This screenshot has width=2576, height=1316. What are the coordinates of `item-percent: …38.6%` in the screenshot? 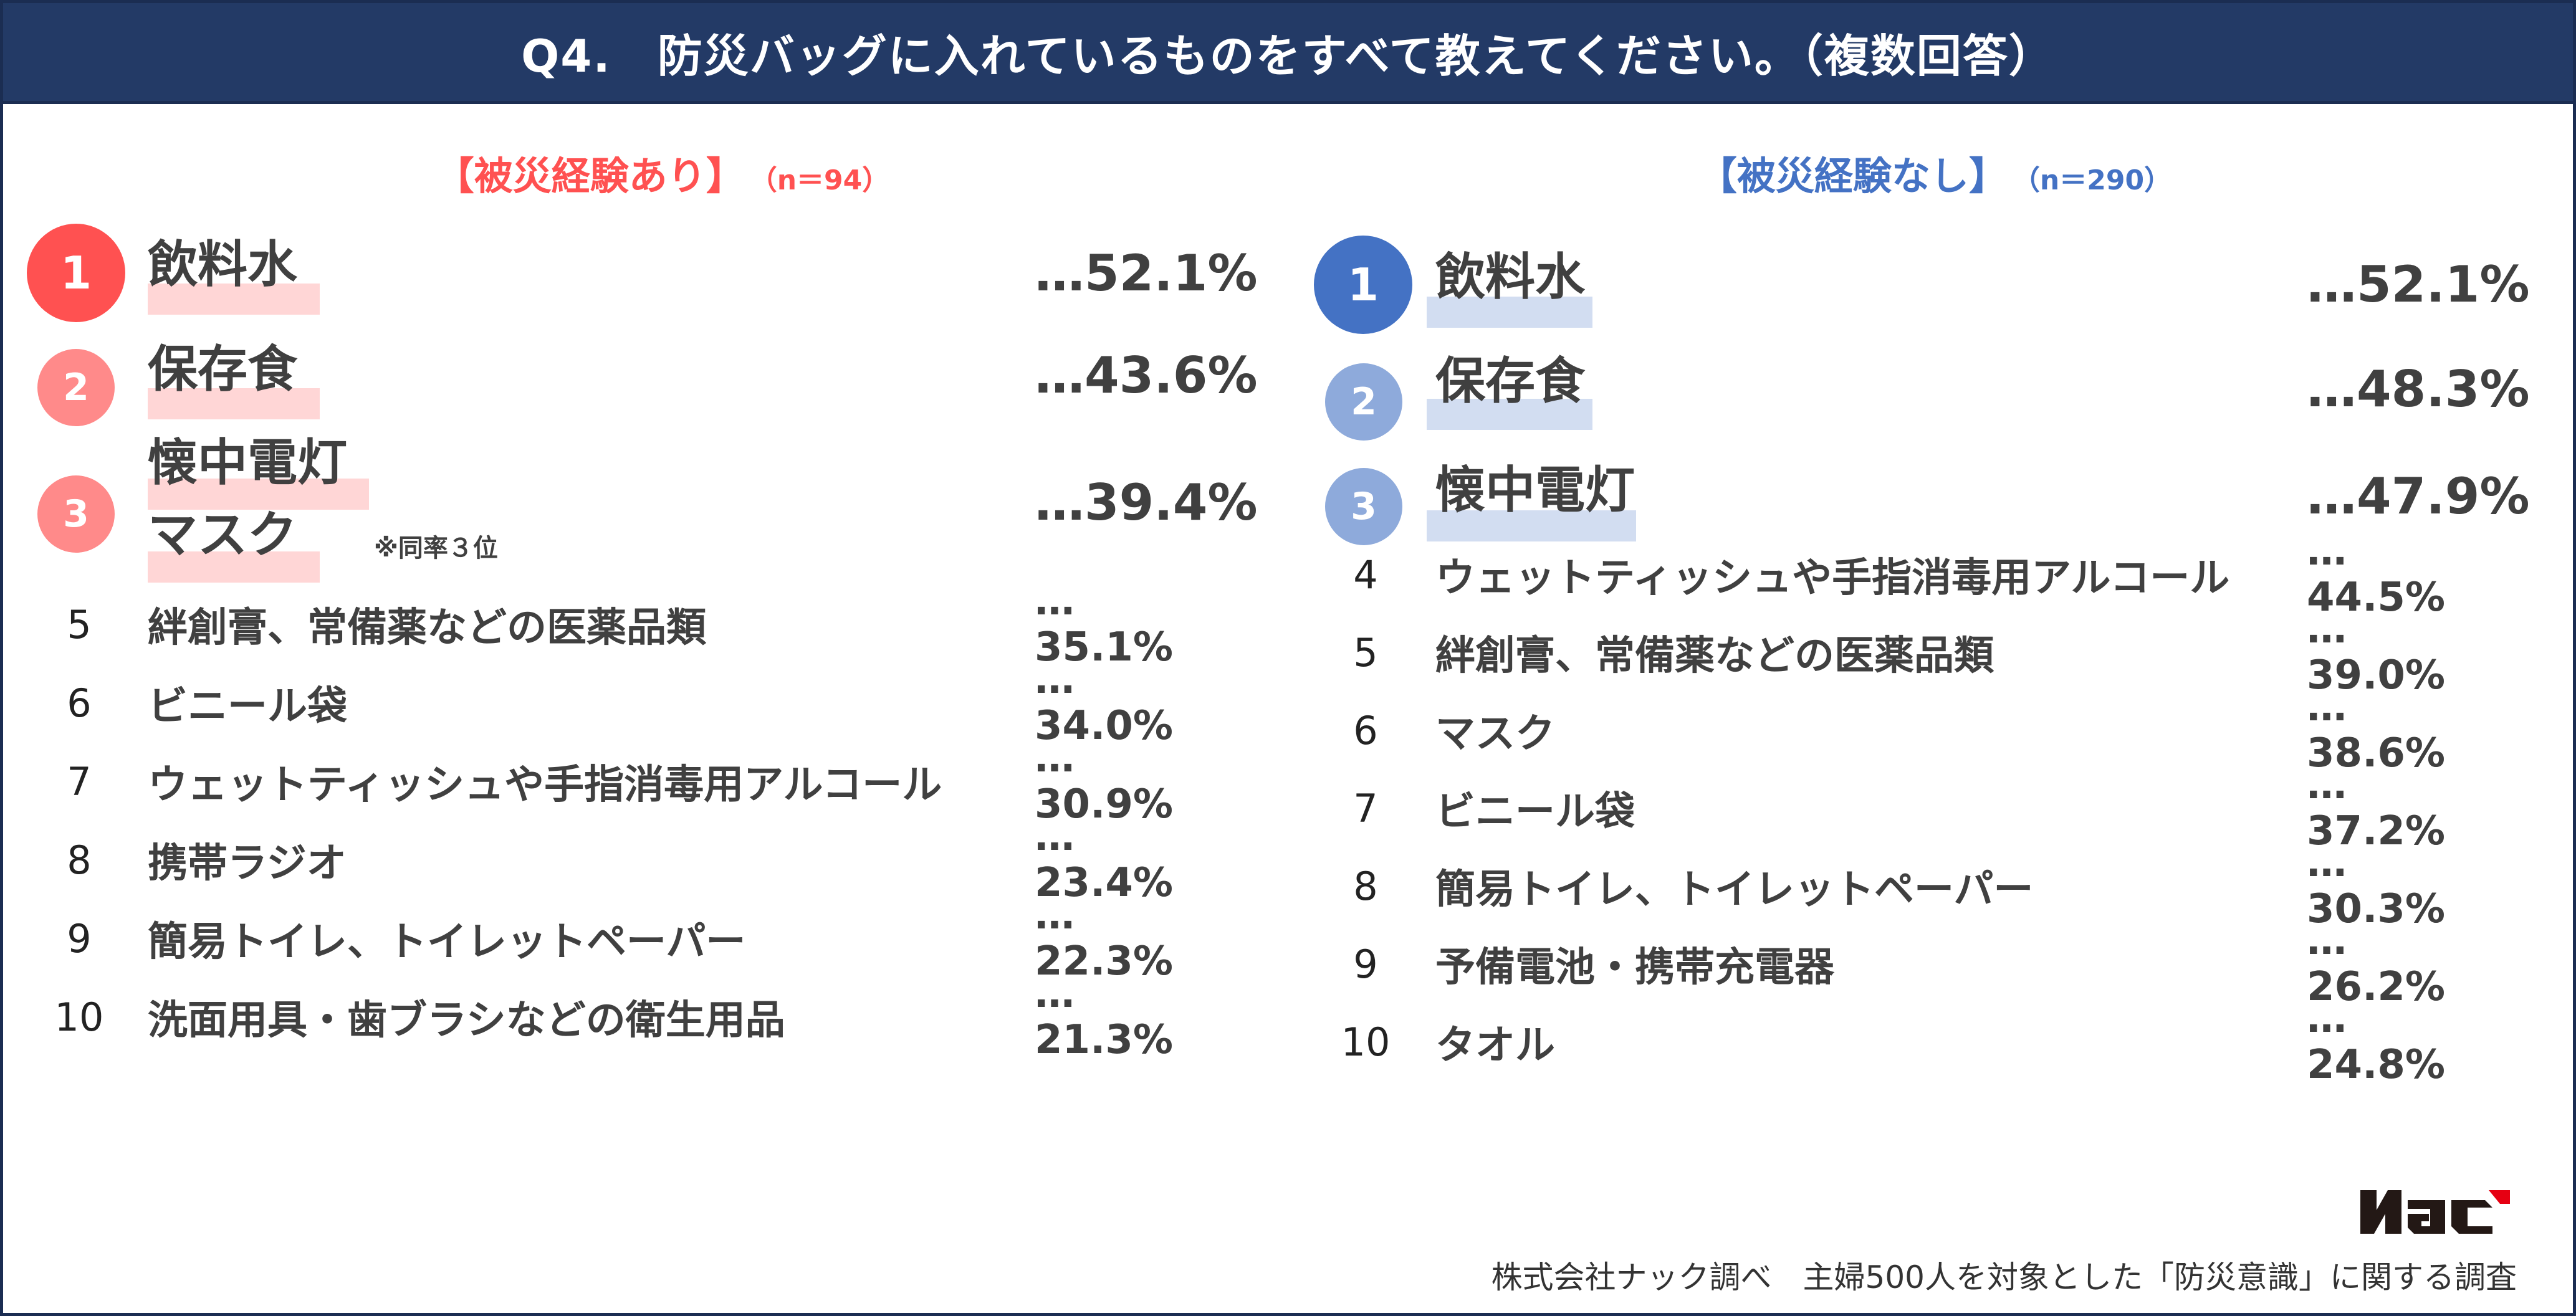 It's located at (2377, 730).